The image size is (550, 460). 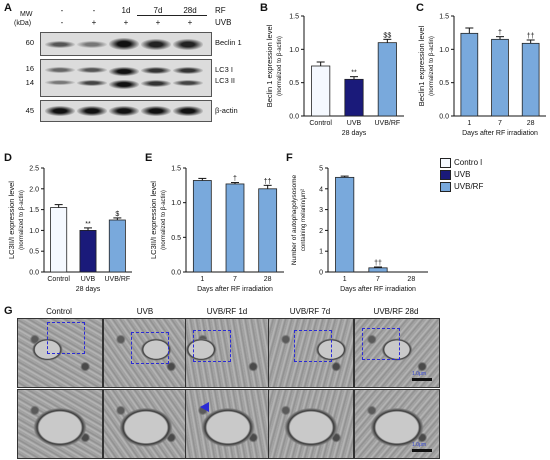 I want to click on legend-label-uvb: UVB, so click(x=462, y=174).